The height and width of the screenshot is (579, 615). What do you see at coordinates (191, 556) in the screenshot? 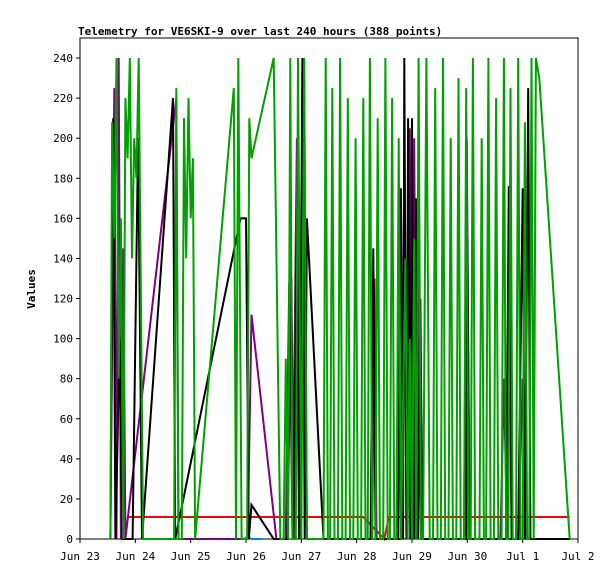
I see `x-tick-label: Jun 25` at bounding box center [191, 556].